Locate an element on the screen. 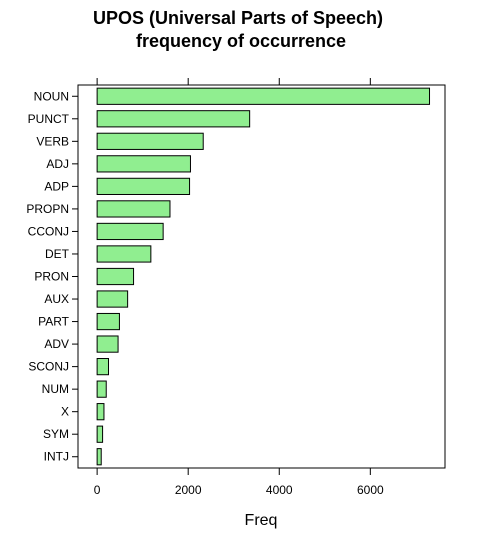  x-axis-label: Freq is located at coordinates (261, 520).